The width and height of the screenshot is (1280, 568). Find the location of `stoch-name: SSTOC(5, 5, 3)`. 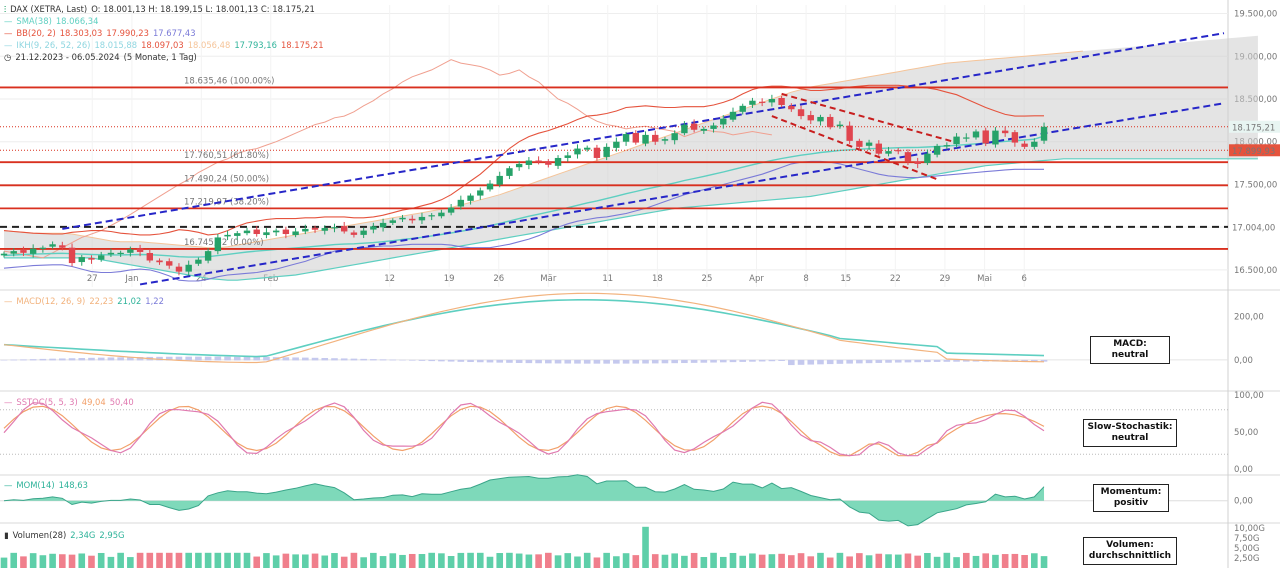

stoch-name: SSTOC(5, 5, 3) is located at coordinates (47, 402).